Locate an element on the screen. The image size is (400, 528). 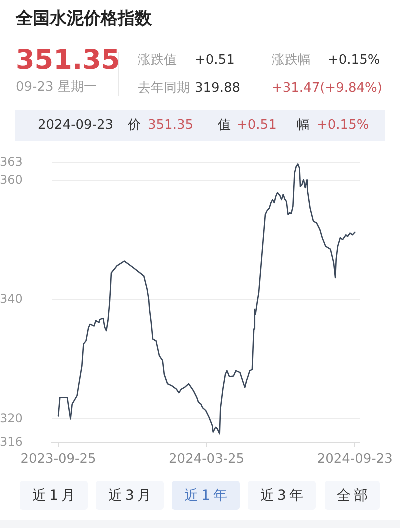
y-tick-label: 320 is located at coordinates (11, 418).